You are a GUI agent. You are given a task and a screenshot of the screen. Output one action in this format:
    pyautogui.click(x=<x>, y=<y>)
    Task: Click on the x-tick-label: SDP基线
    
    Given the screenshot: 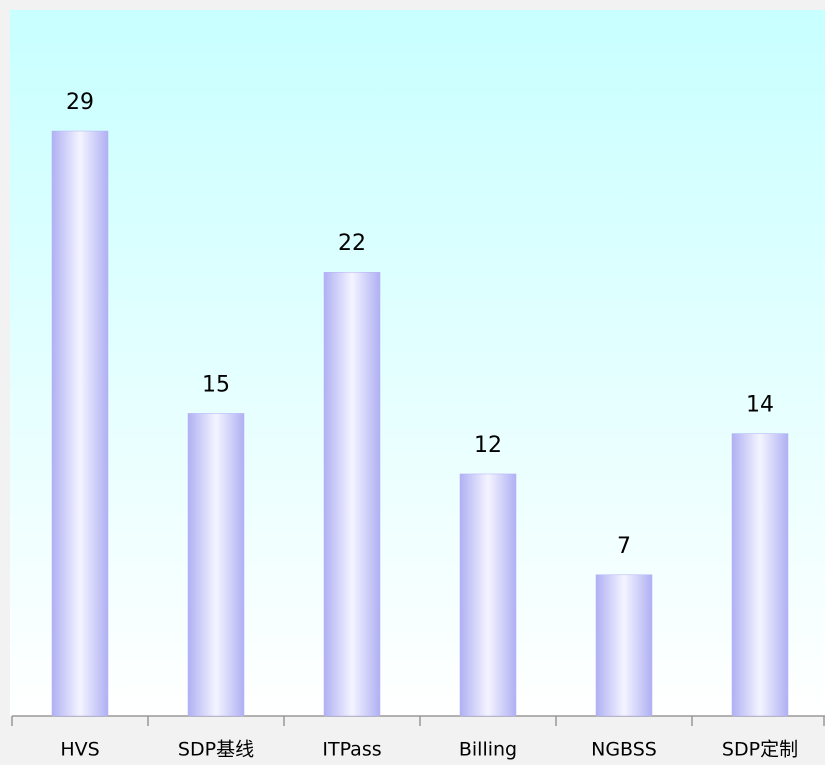 What is the action you would take?
    pyautogui.click(x=216, y=750)
    